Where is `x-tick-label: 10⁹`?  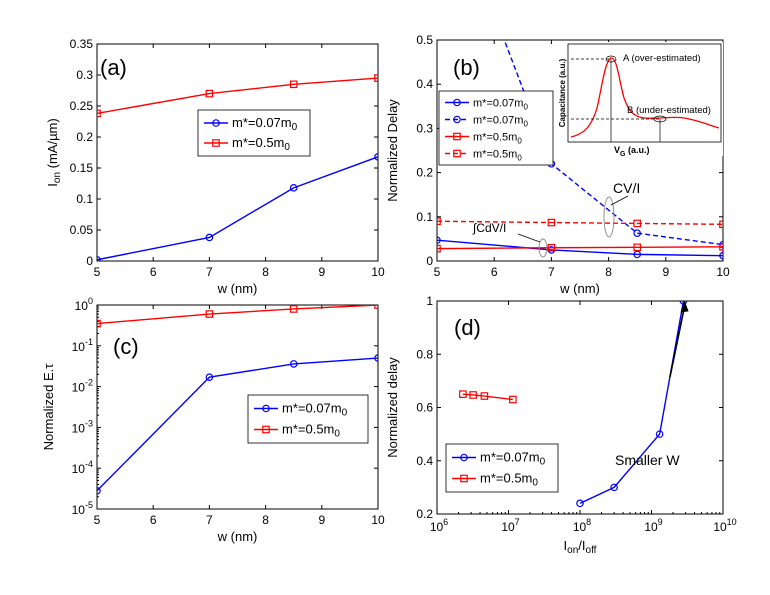
x-tick-label: 10⁹ is located at coordinates (653, 525).